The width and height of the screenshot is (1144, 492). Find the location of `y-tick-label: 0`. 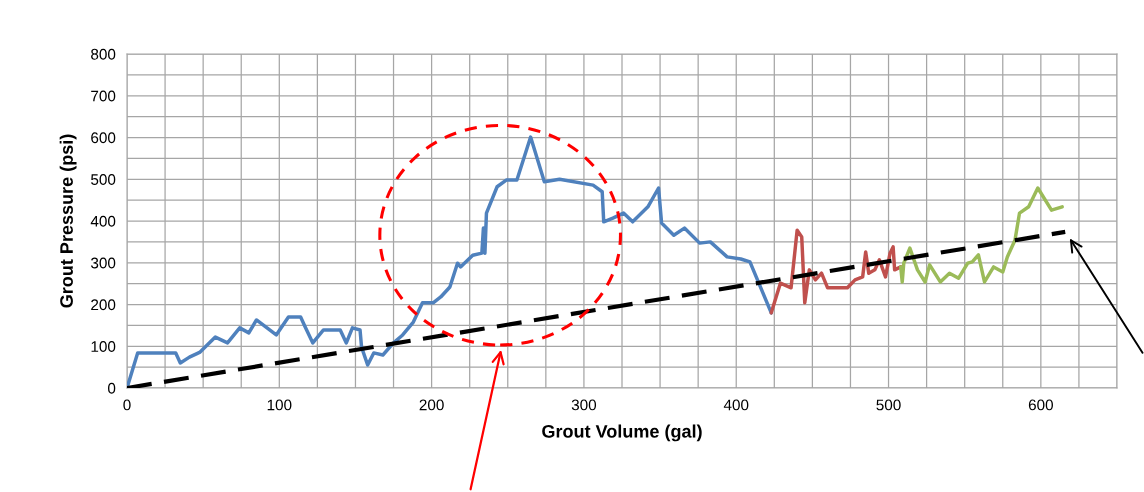

y-tick-label: 0 is located at coordinates (111, 388).